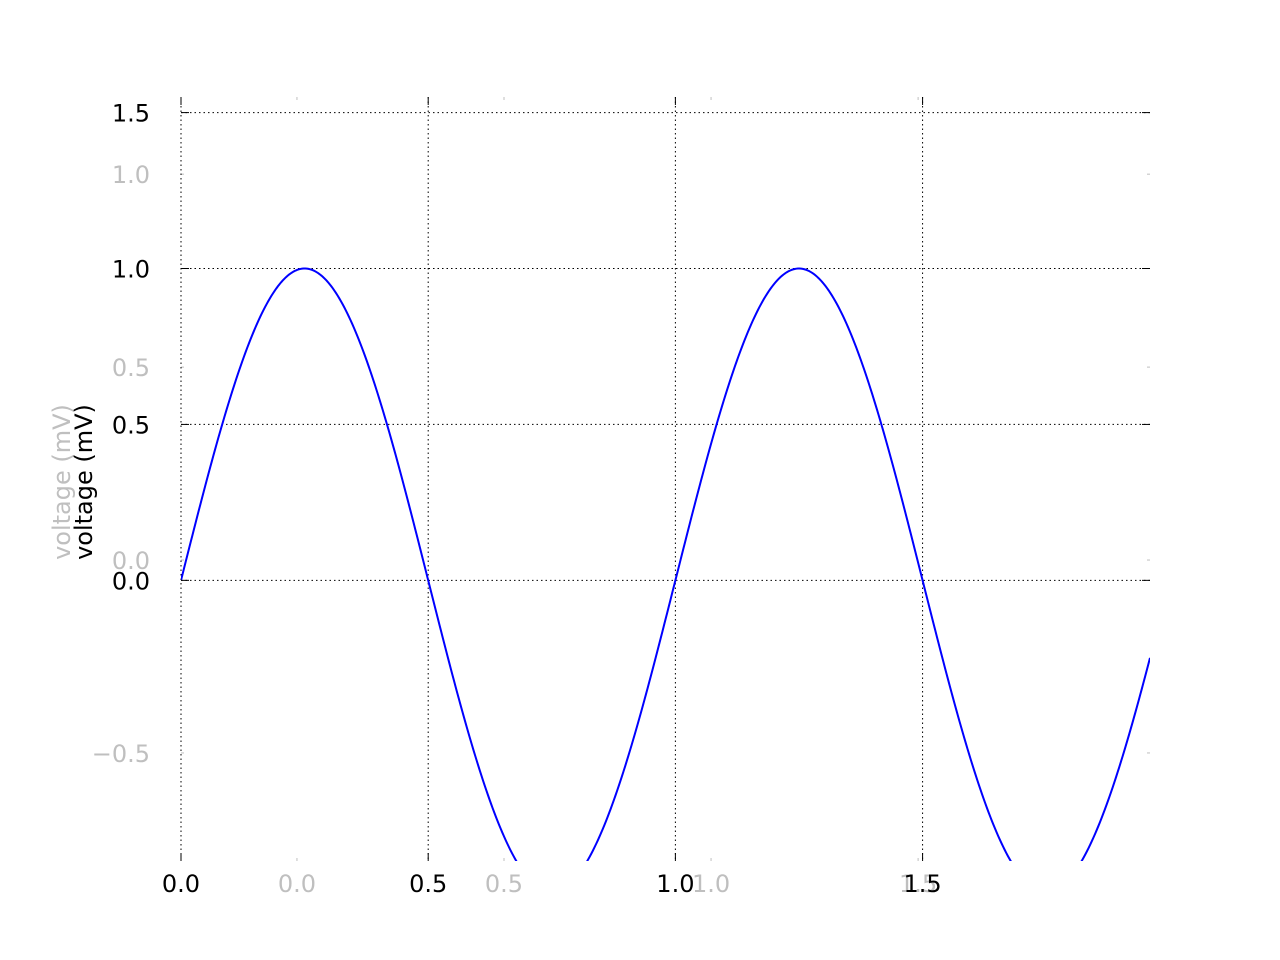 This screenshot has width=1280, height=960. I want to click on ghost-x-tick-label-0: 0.0, so click(297, 884).